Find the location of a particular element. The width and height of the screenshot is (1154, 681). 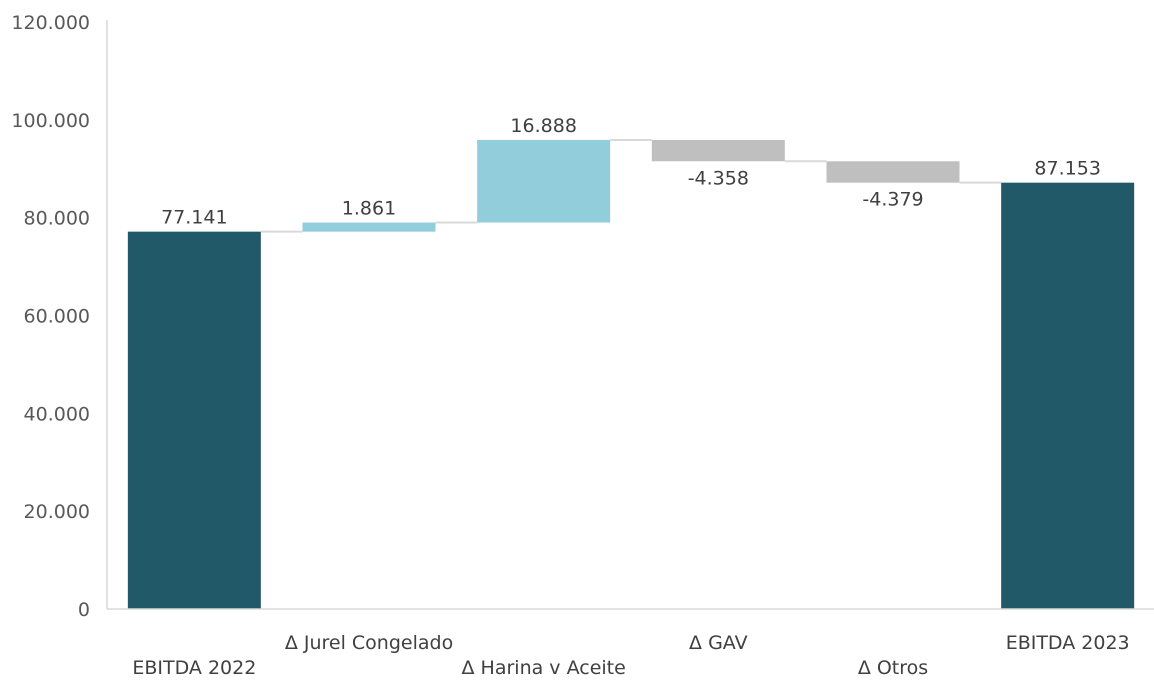

bar-otros is located at coordinates (893, 172).